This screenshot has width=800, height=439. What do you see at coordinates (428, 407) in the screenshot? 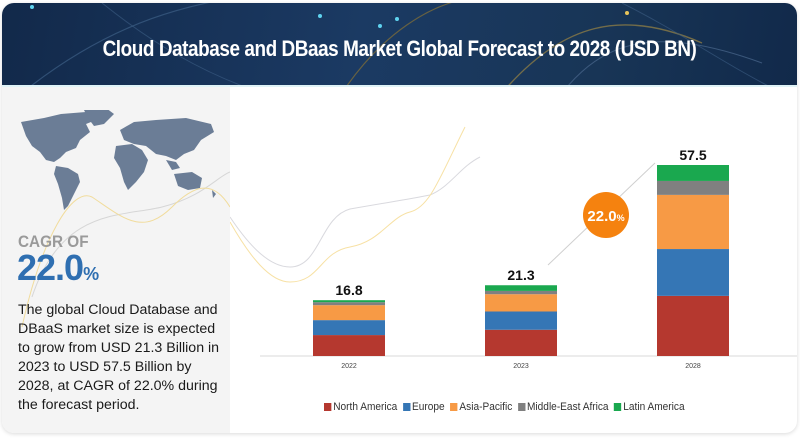
I see `legend-label: Europe` at bounding box center [428, 407].